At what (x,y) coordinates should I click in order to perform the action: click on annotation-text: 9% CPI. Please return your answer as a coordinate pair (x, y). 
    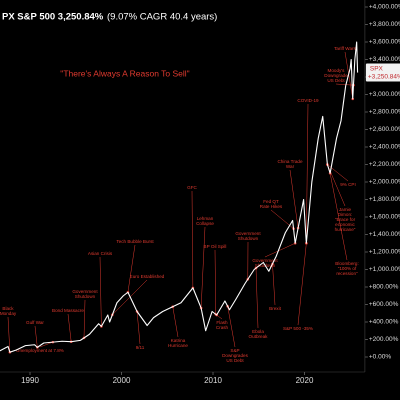
    Looking at the image, I should click on (348, 184).